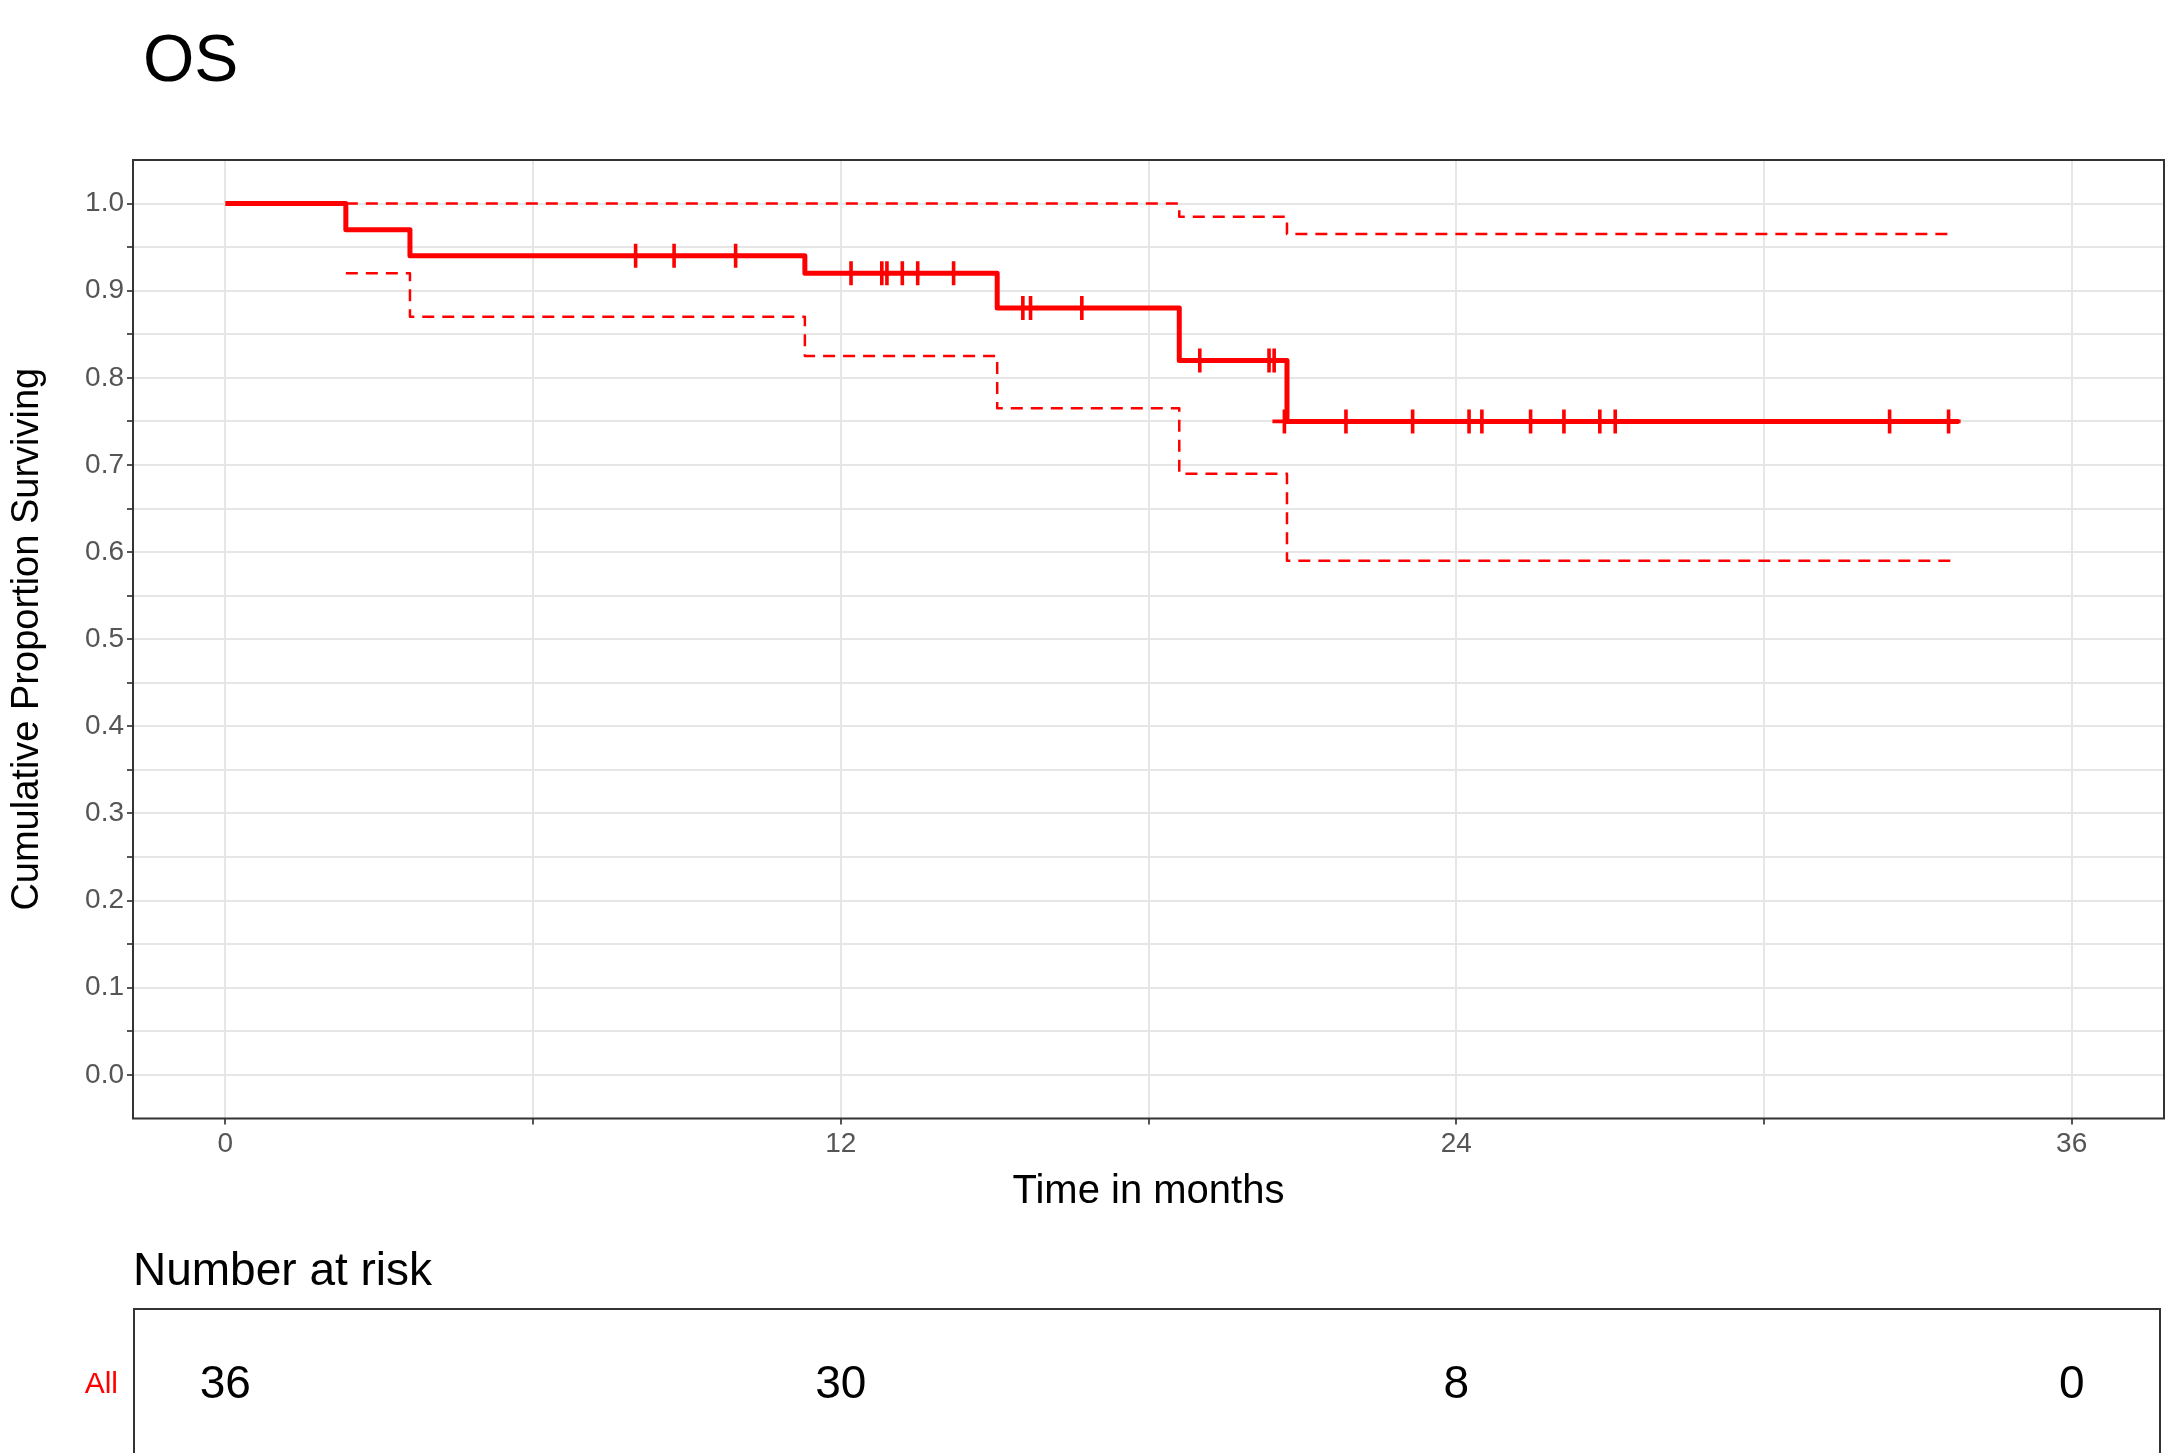 The width and height of the screenshot is (2168, 1453). What do you see at coordinates (104, 202) in the screenshot?
I see `y-tick-label: 1.0` at bounding box center [104, 202].